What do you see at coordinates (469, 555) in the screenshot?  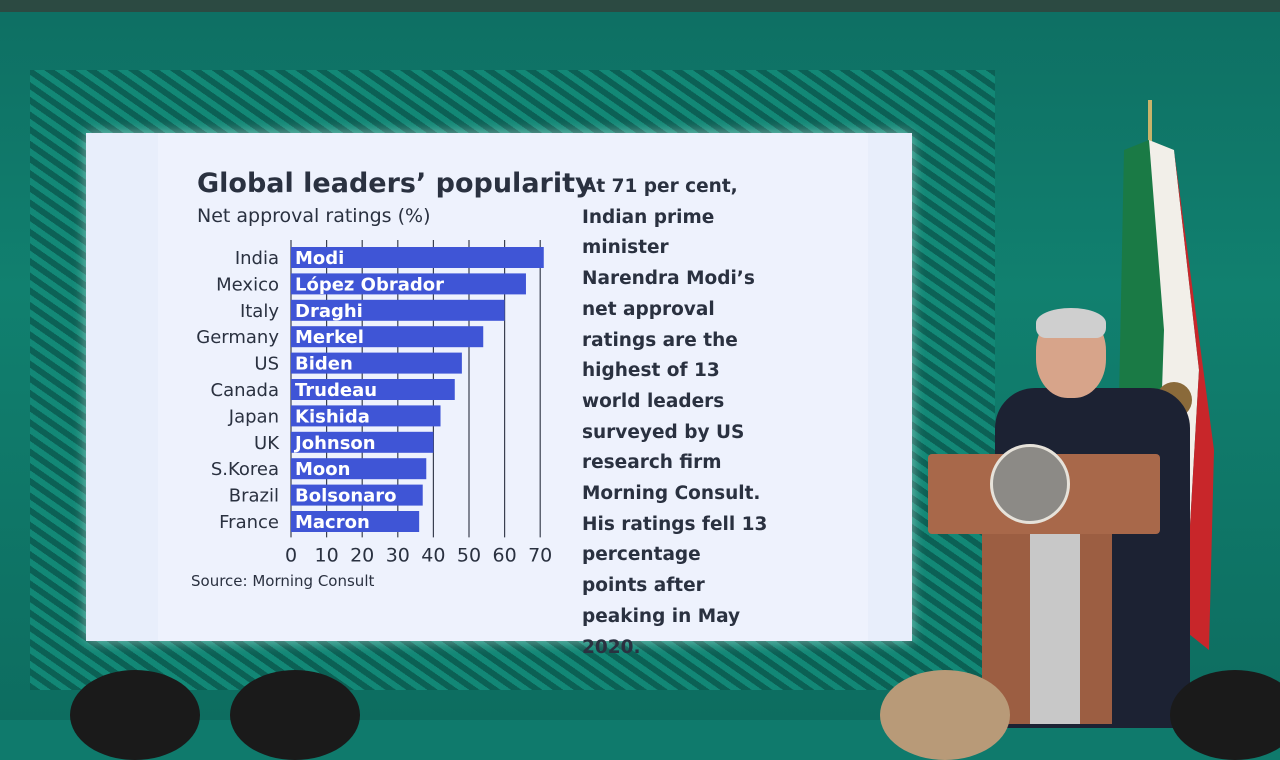 I see `x-tick-label: 50` at bounding box center [469, 555].